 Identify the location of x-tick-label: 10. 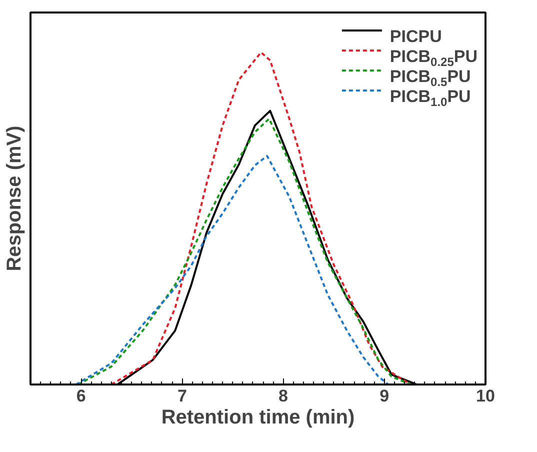
(485, 396).